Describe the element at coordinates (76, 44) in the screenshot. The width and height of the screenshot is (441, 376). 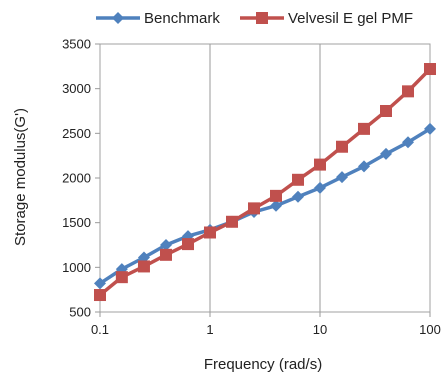
I see `y-tick-label: 3500` at that location.